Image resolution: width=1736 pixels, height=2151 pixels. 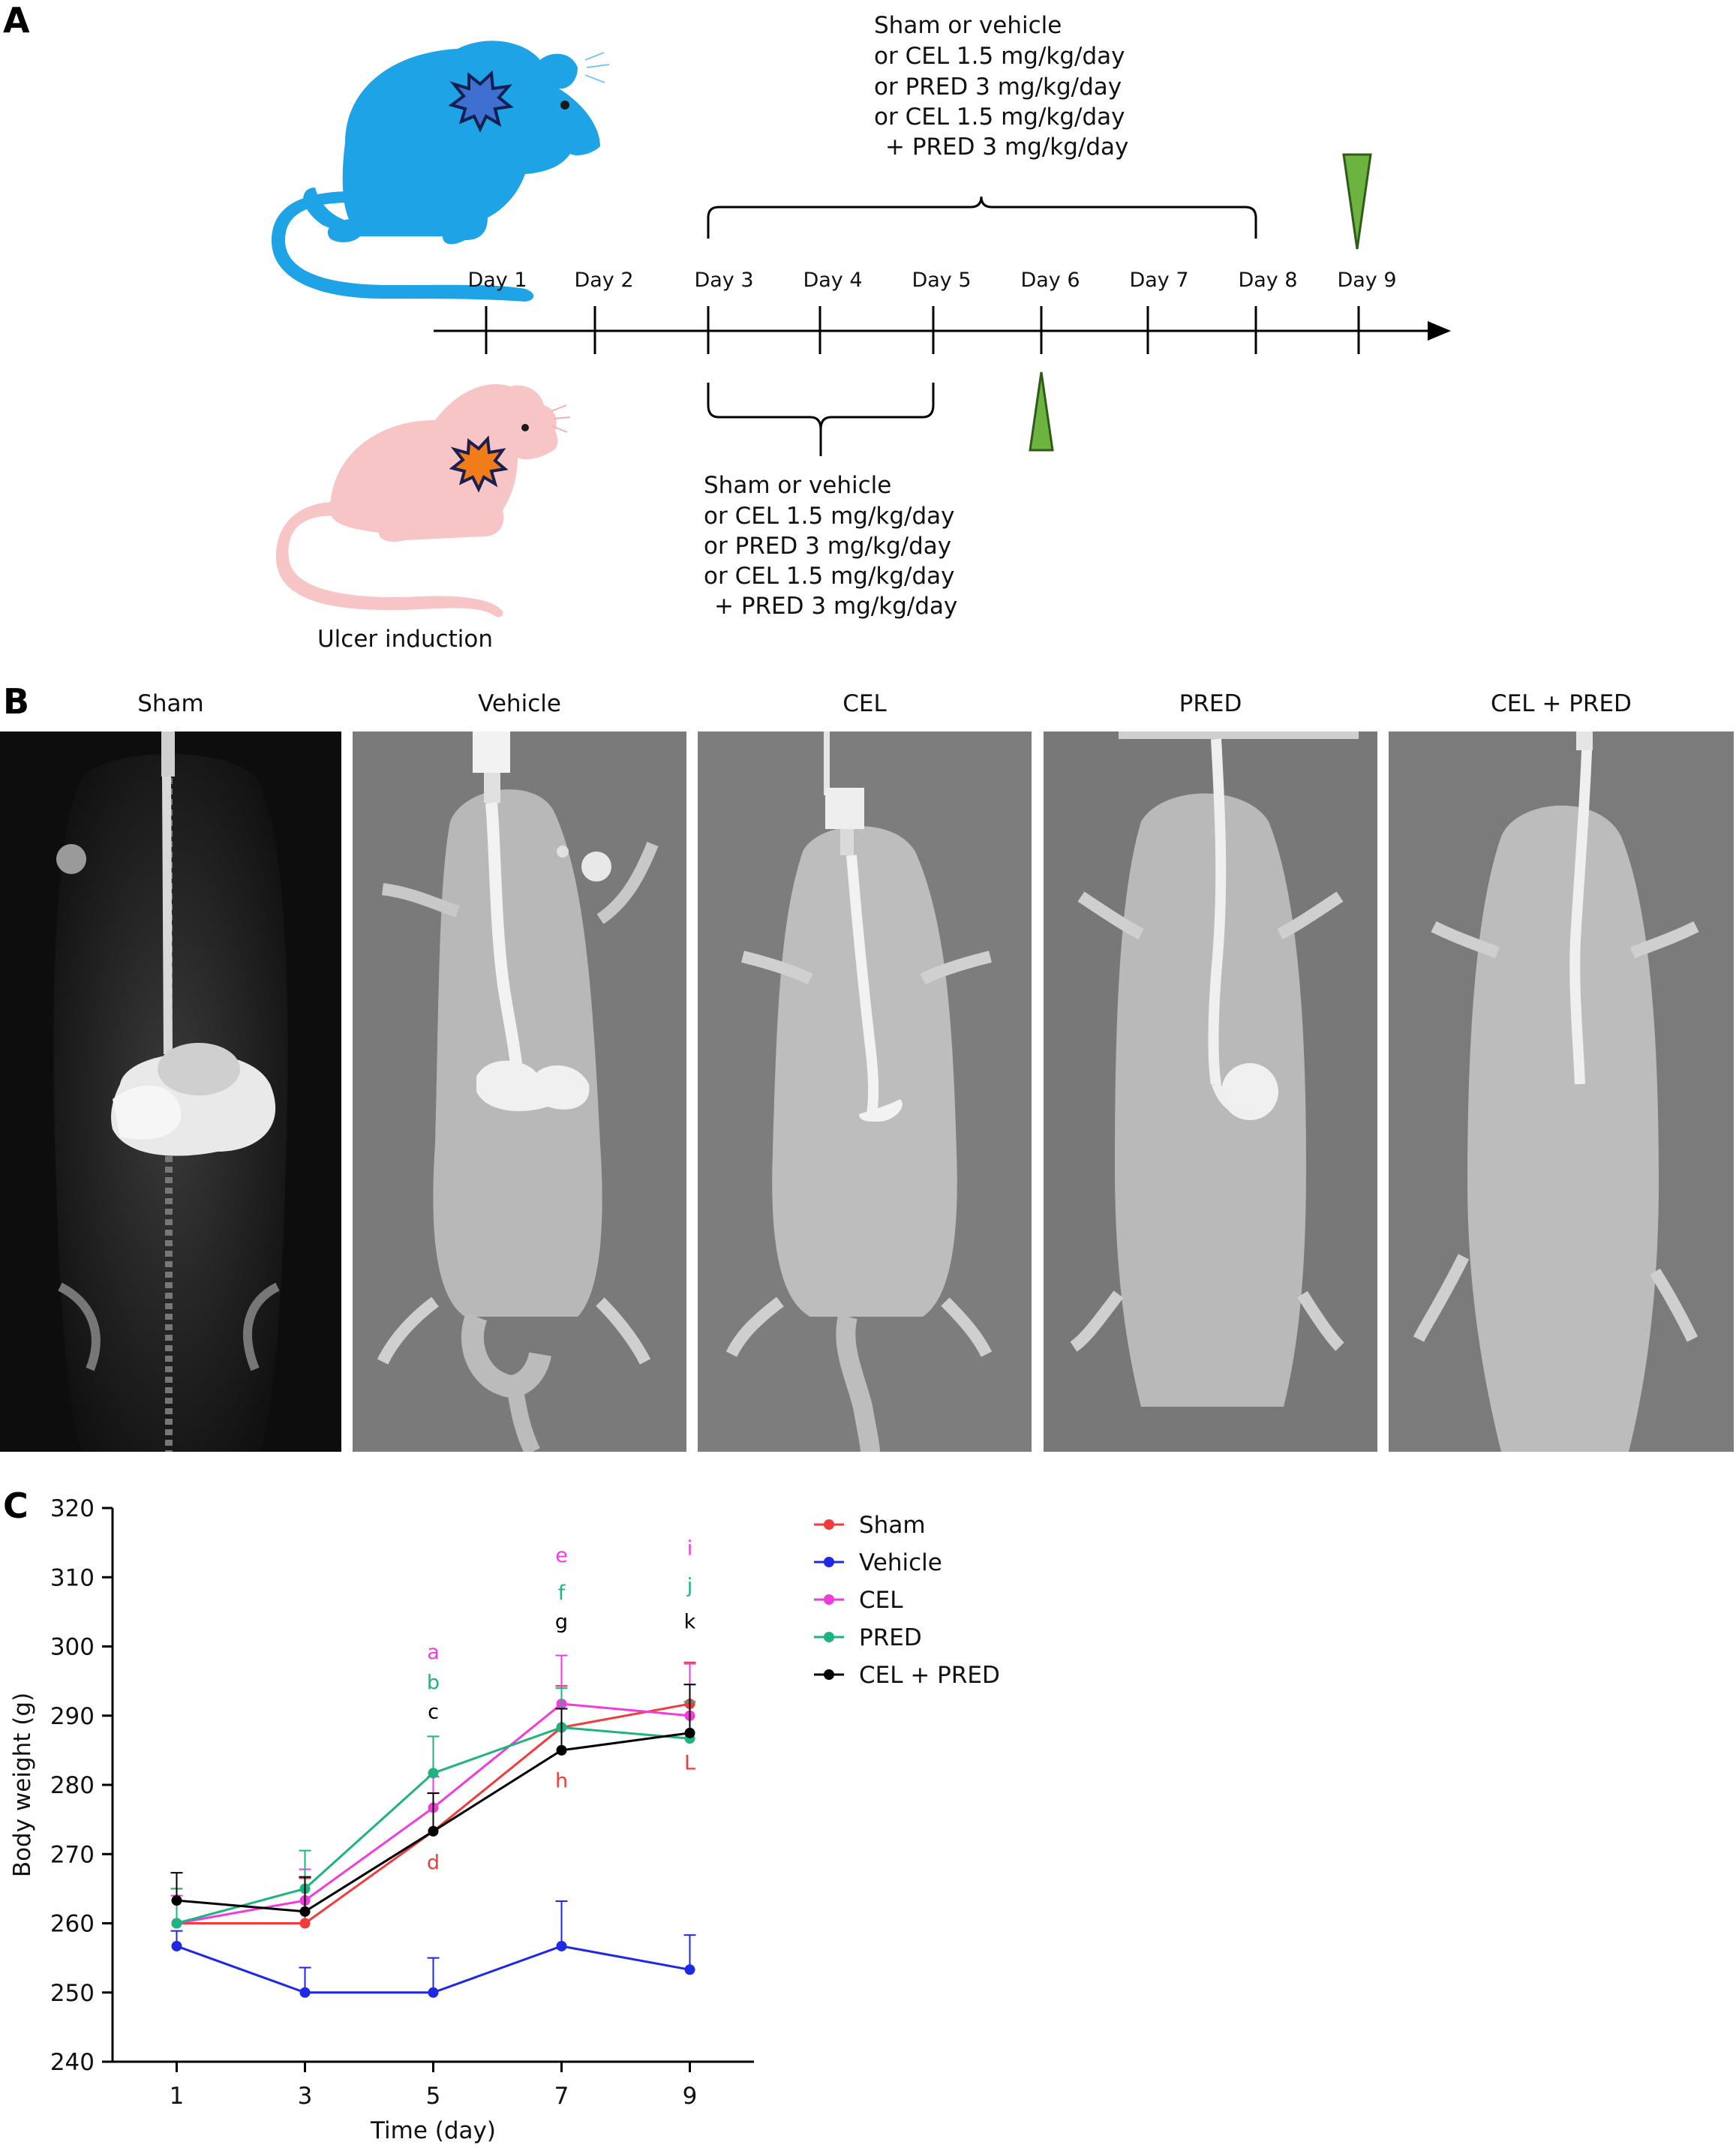 I want to click on top-treatment-line: Sham or vehicle, so click(x=968, y=25).